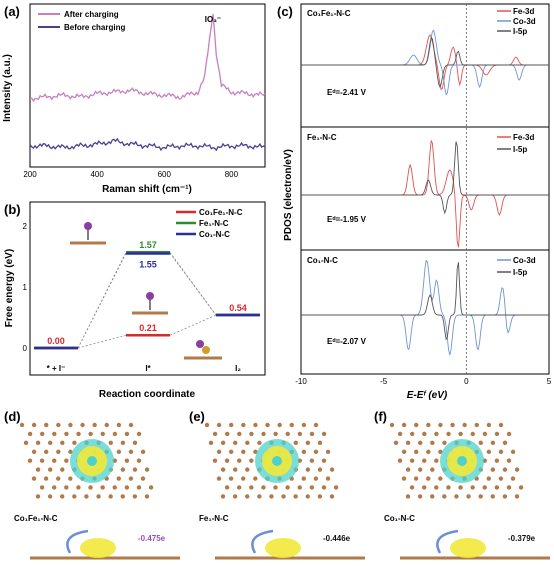 The height and width of the screenshot is (570, 554). I want to click on raman-axes-frame, so click(147, 85).